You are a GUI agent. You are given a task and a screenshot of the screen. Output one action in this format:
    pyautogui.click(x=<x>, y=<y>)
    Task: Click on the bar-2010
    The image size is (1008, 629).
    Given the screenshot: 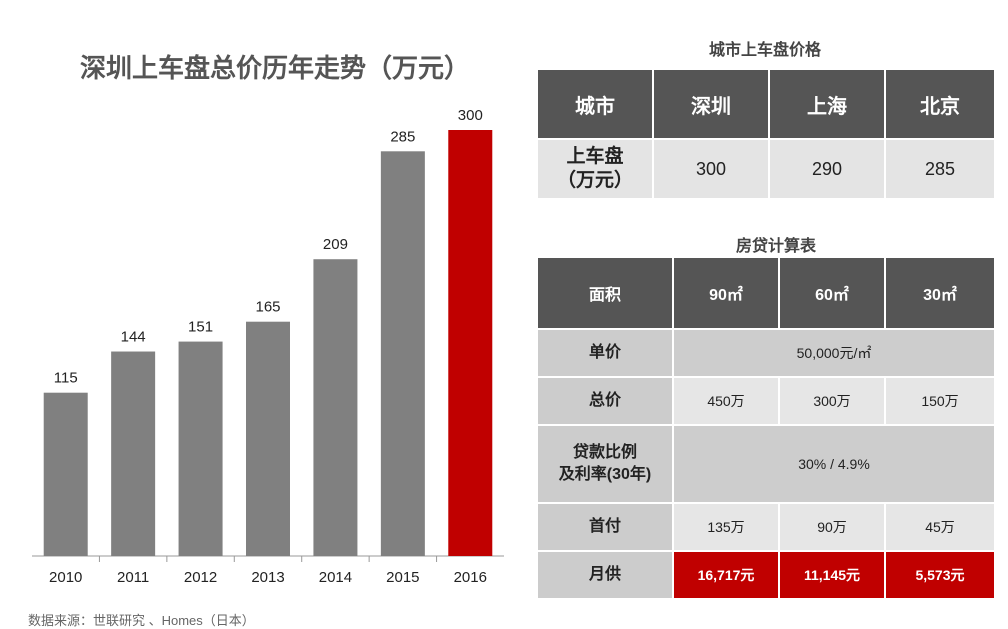 What is the action you would take?
    pyautogui.click(x=65, y=474)
    